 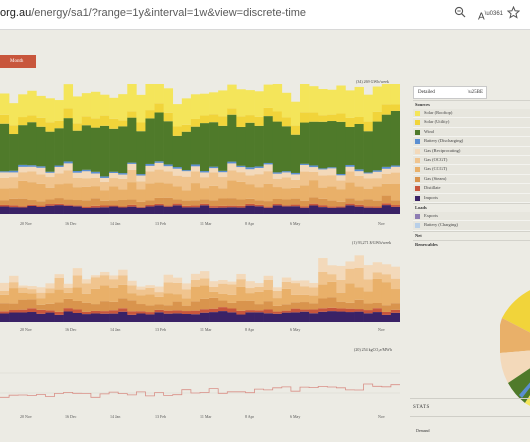 What do you see at coordinates (471, 216) in the screenshot?
I see `legend-row: Exports` at bounding box center [471, 216].